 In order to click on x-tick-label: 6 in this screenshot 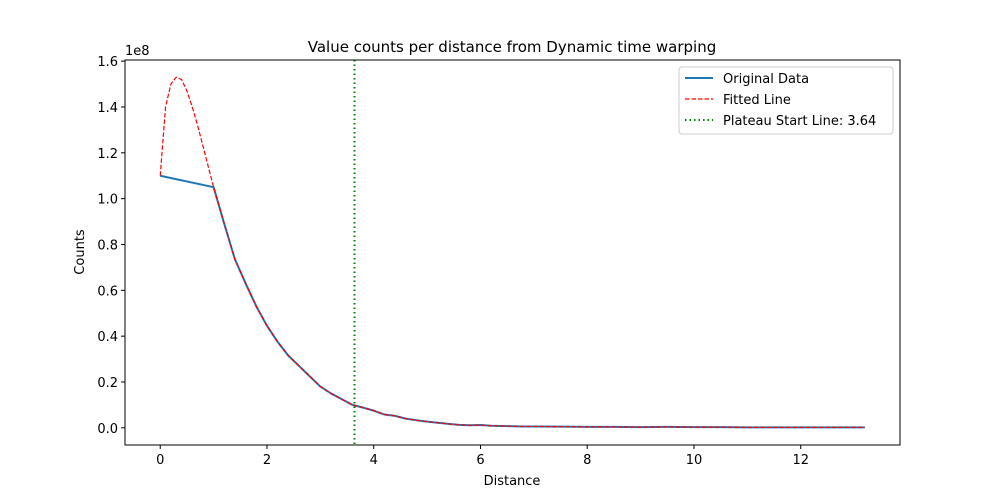, I will do `click(480, 460)`.